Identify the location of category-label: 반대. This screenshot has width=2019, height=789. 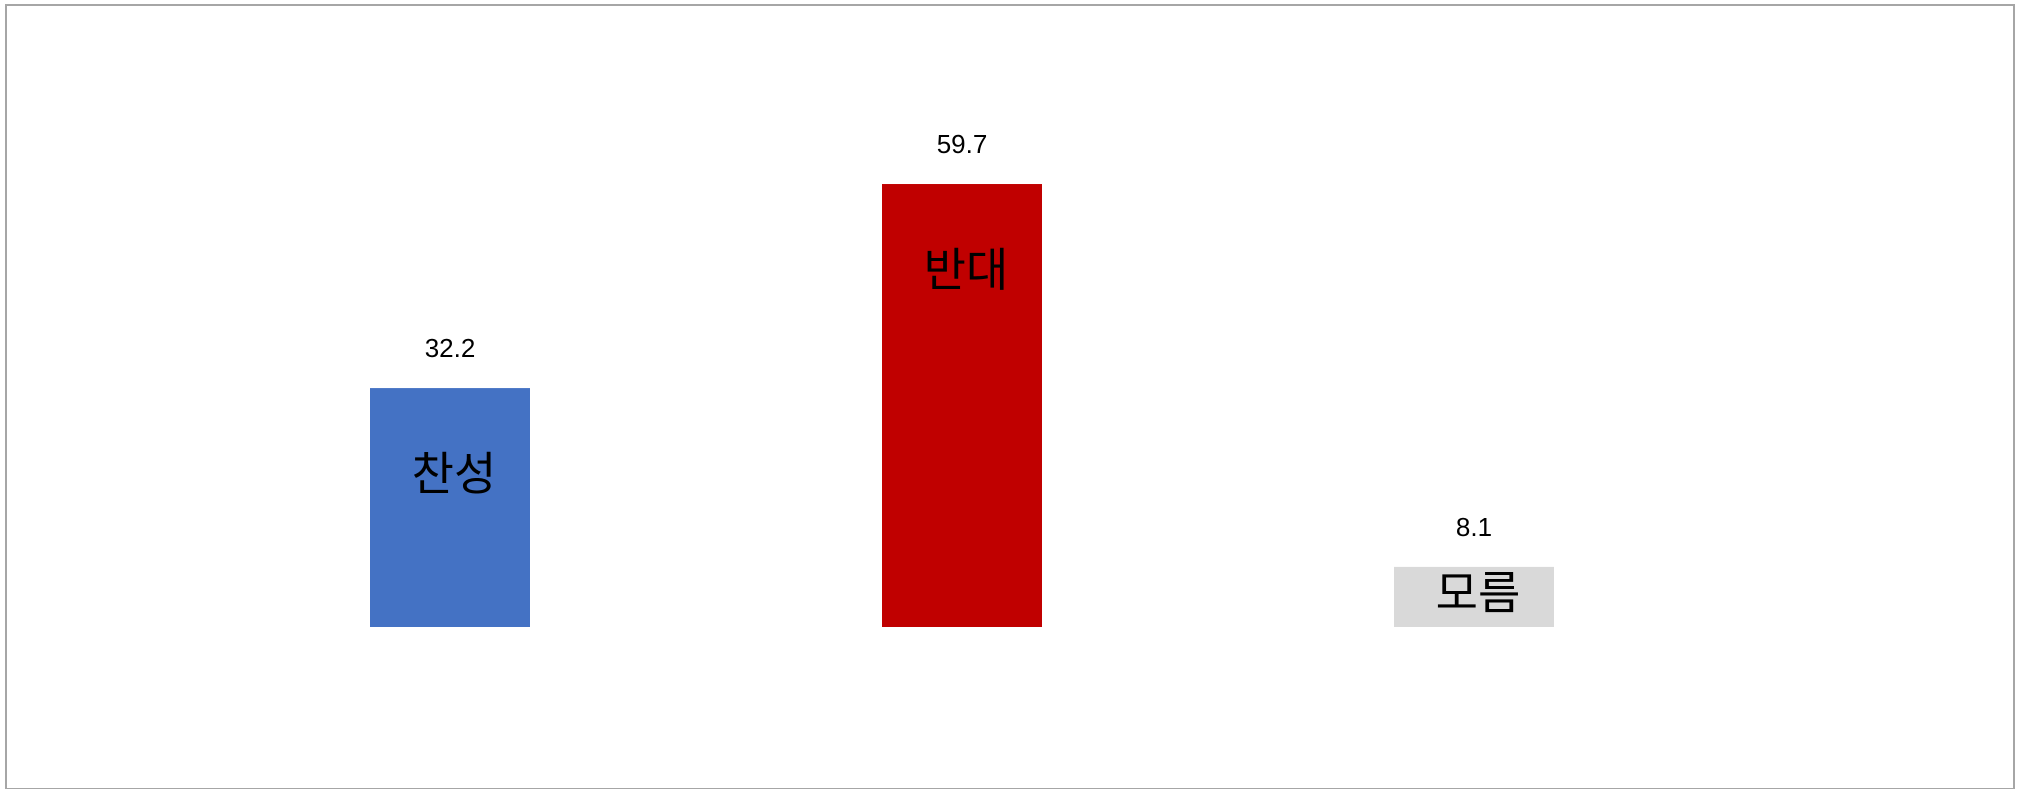
(966, 270).